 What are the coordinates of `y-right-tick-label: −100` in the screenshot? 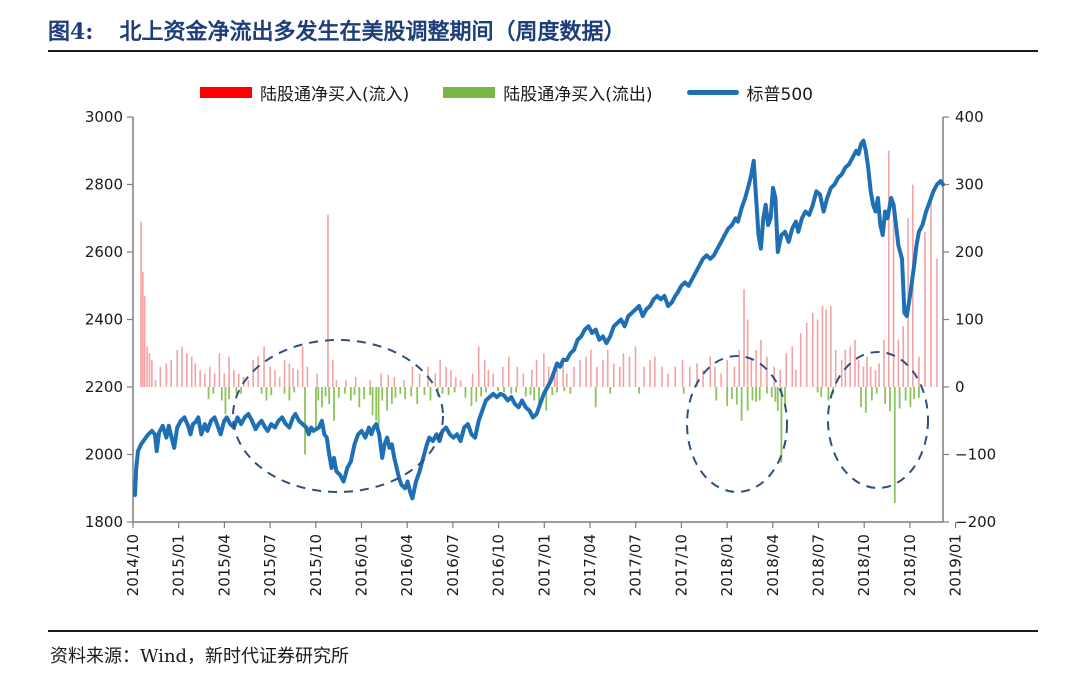 It's located at (975, 455).